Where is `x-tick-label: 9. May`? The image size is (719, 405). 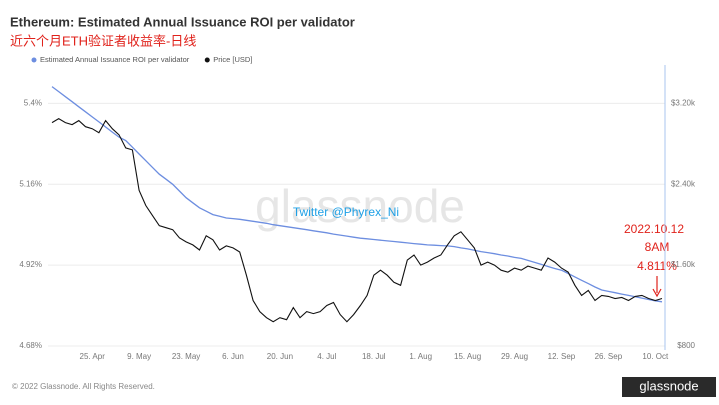 x-tick-label: 9. May is located at coordinates (139, 356).